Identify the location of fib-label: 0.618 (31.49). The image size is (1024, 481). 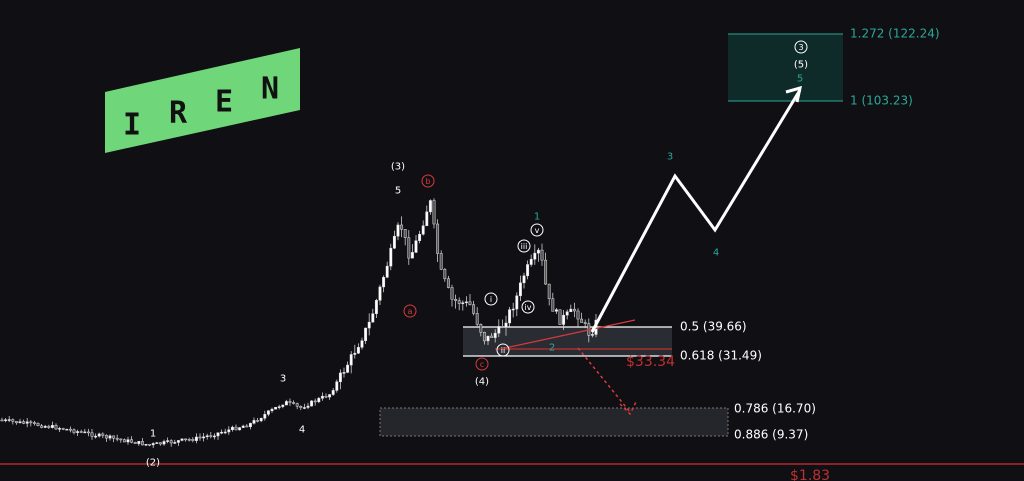
(721, 356).